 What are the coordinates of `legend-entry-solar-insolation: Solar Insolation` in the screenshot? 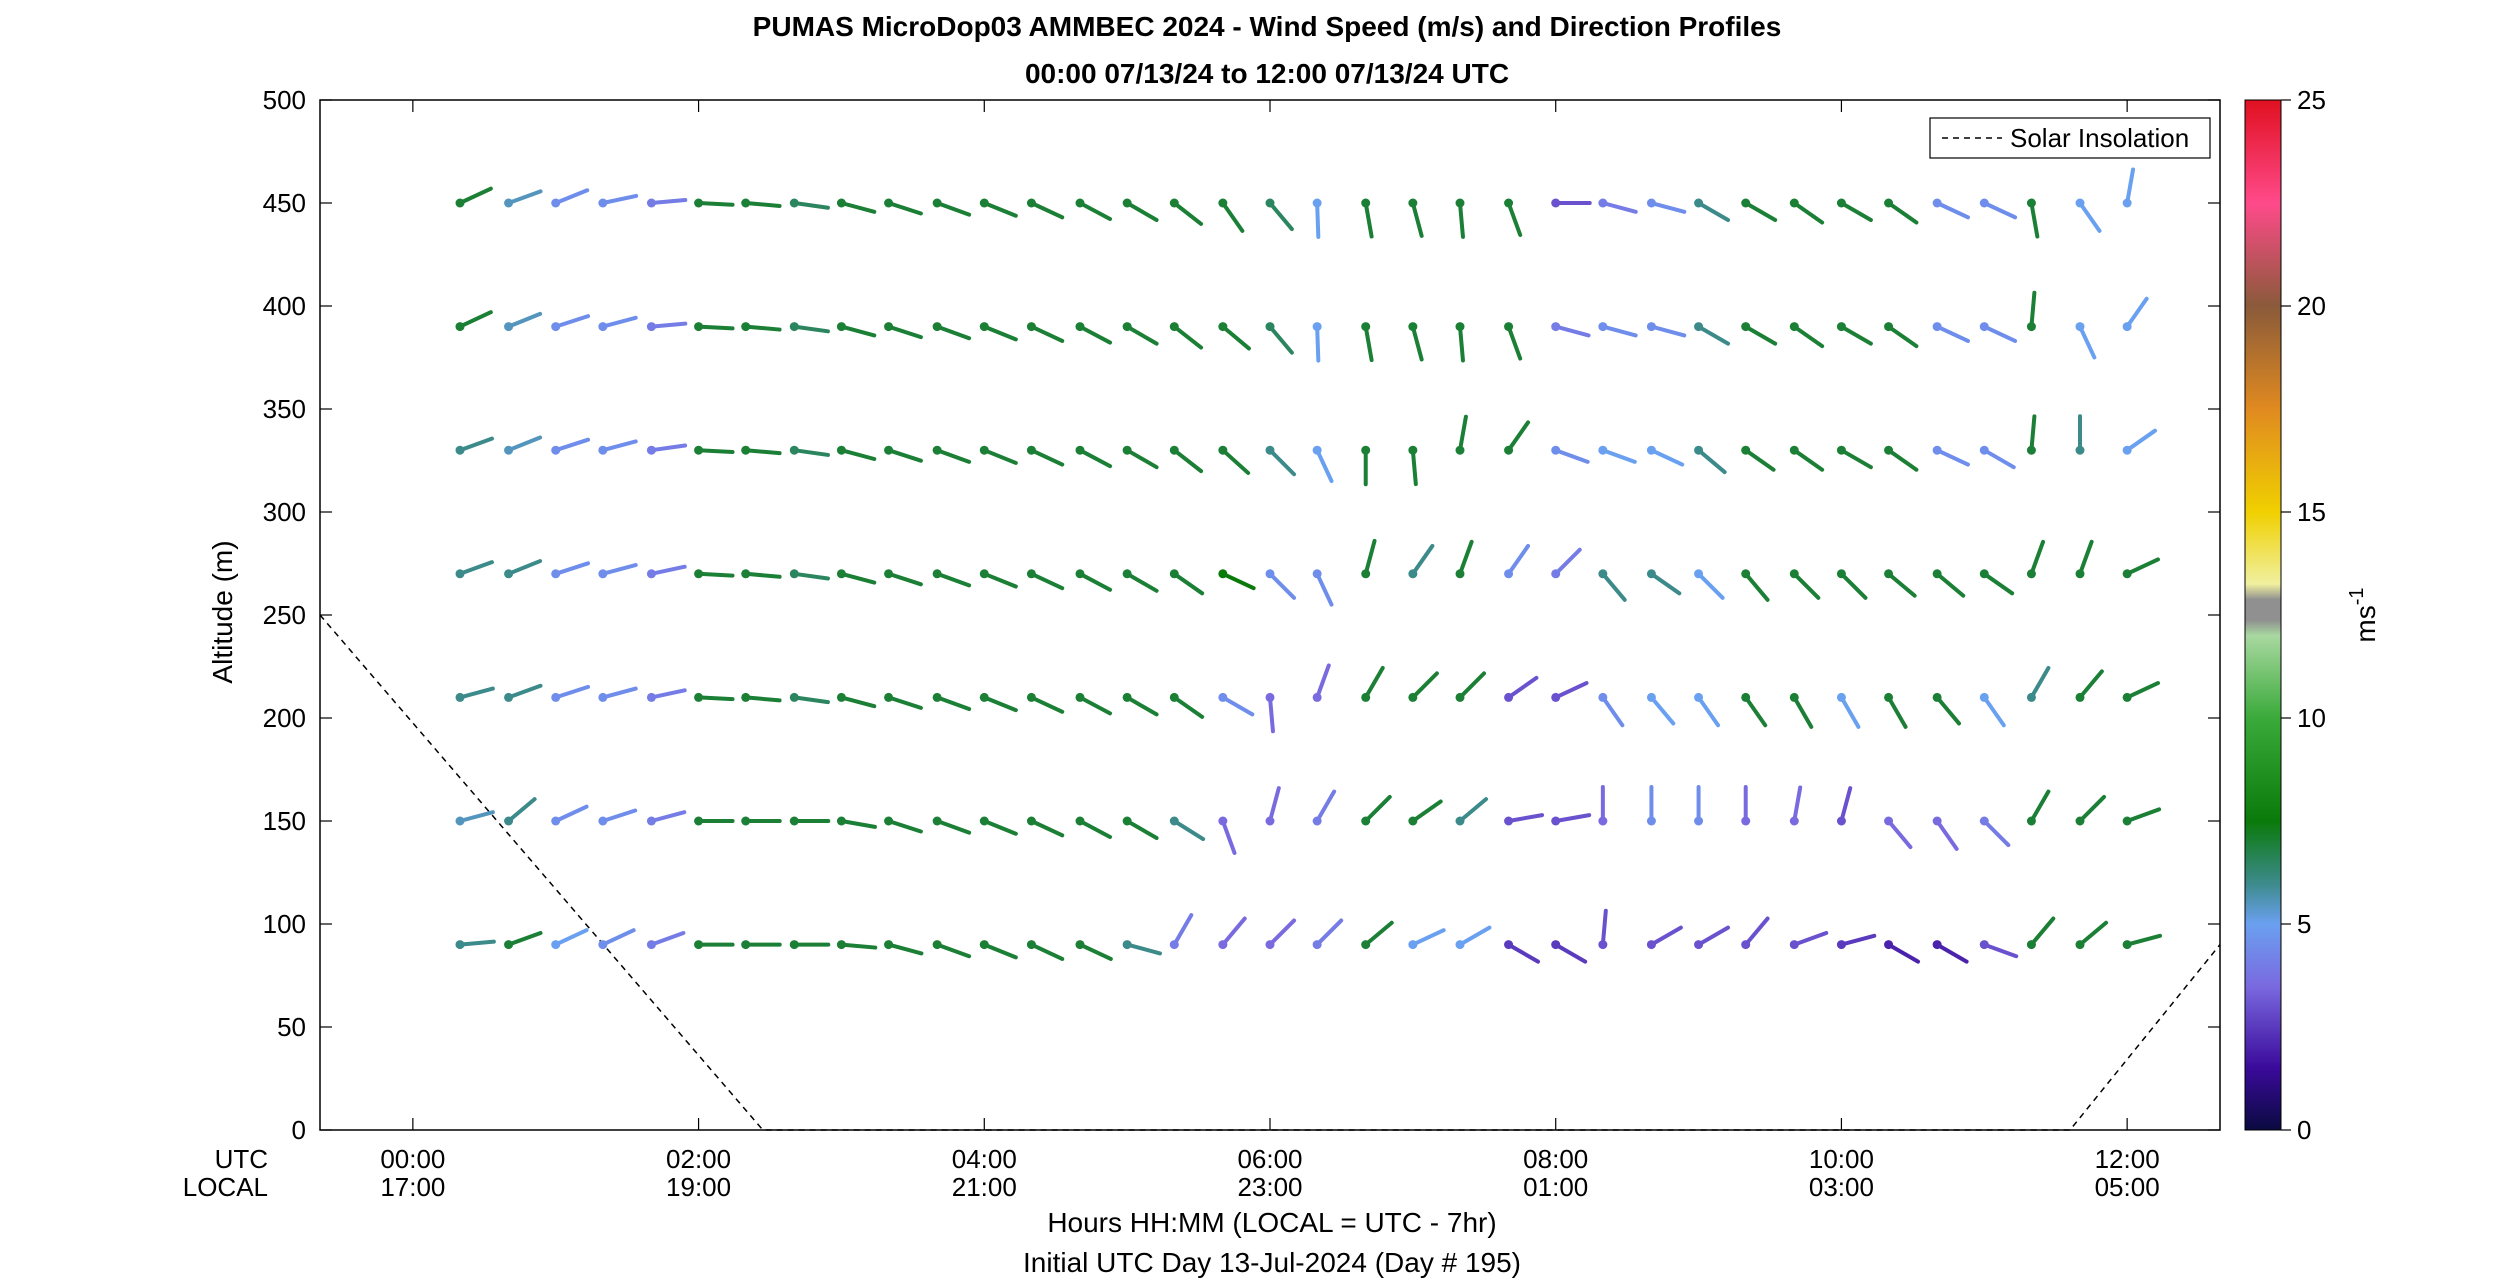 It's located at (2099, 138).